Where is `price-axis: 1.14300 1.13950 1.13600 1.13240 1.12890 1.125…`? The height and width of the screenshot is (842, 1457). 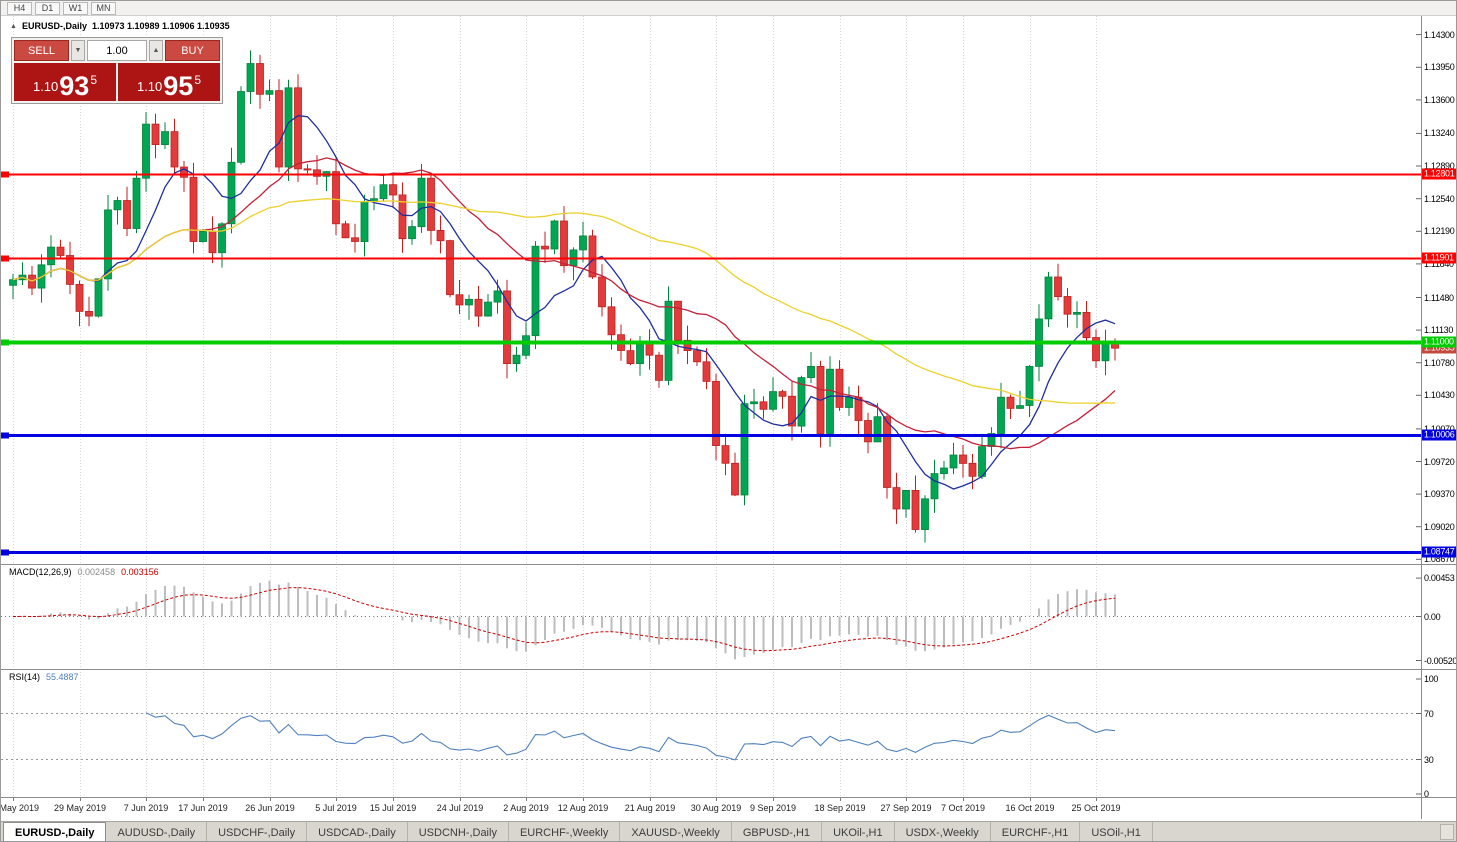
price-axis: 1.14300 1.13950 1.13600 1.13240 1.12890 1.125… is located at coordinates (1439, 290).